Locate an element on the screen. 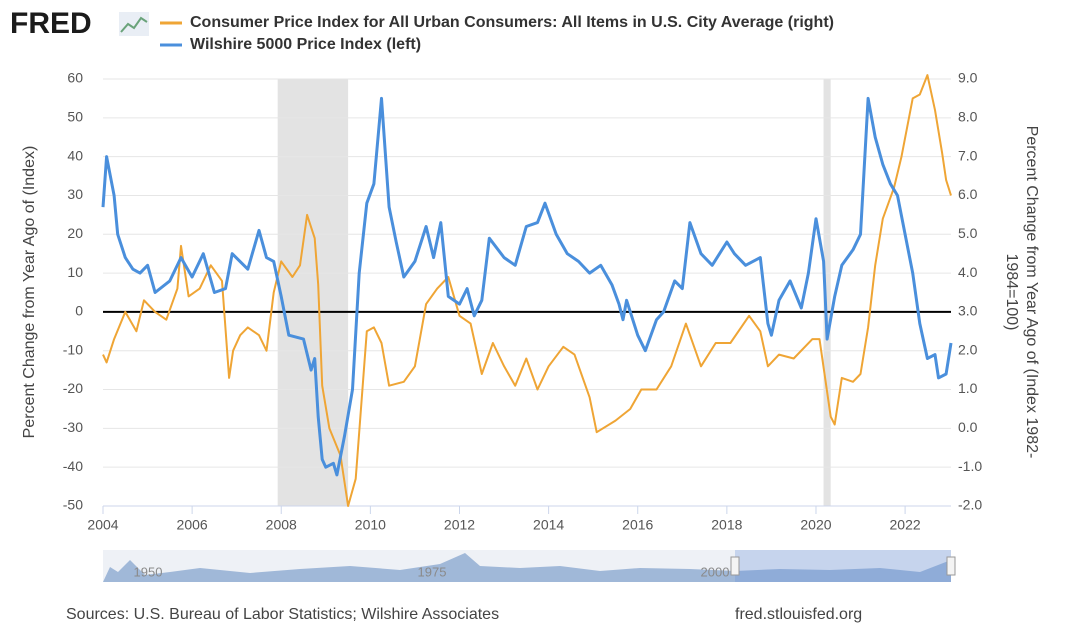  y2-tick-label: 2.0 is located at coordinates (968, 349).